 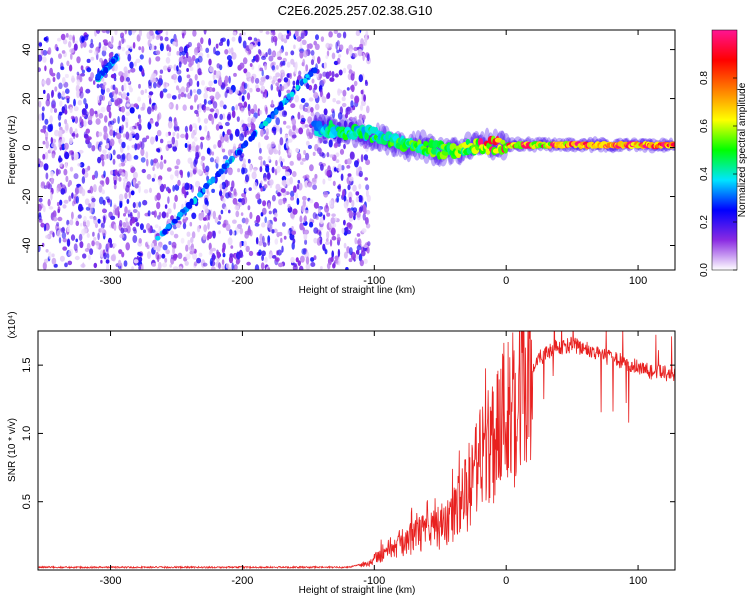 I want to click on colorbar-tick-label: 0.0, so click(x=704, y=270).